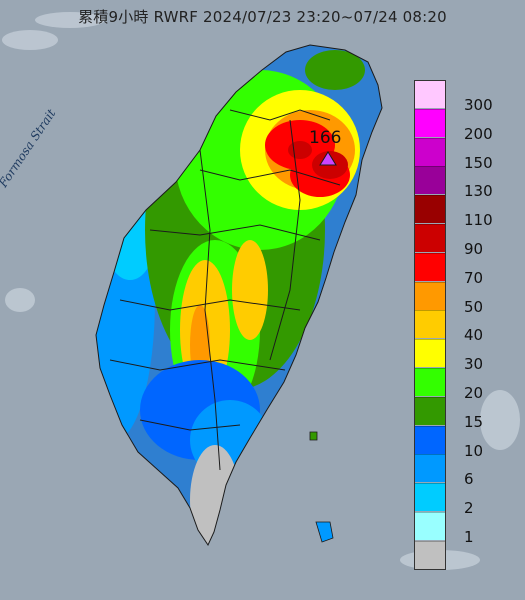  I want to click on legend-label: 2, so click(469, 508).